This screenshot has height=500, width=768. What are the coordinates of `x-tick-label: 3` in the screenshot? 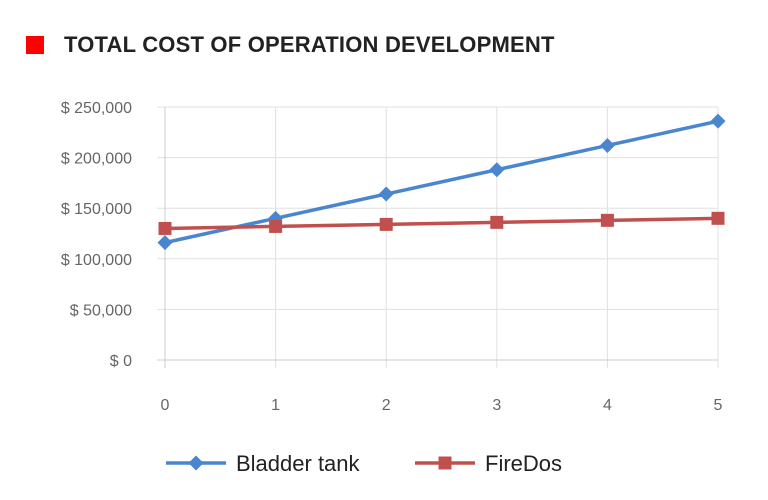 It's located at (496, 405).